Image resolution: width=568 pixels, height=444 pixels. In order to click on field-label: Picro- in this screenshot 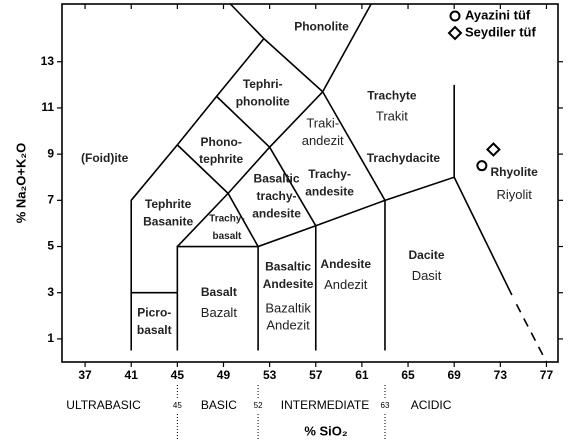, I will do `click(154, 313)`.